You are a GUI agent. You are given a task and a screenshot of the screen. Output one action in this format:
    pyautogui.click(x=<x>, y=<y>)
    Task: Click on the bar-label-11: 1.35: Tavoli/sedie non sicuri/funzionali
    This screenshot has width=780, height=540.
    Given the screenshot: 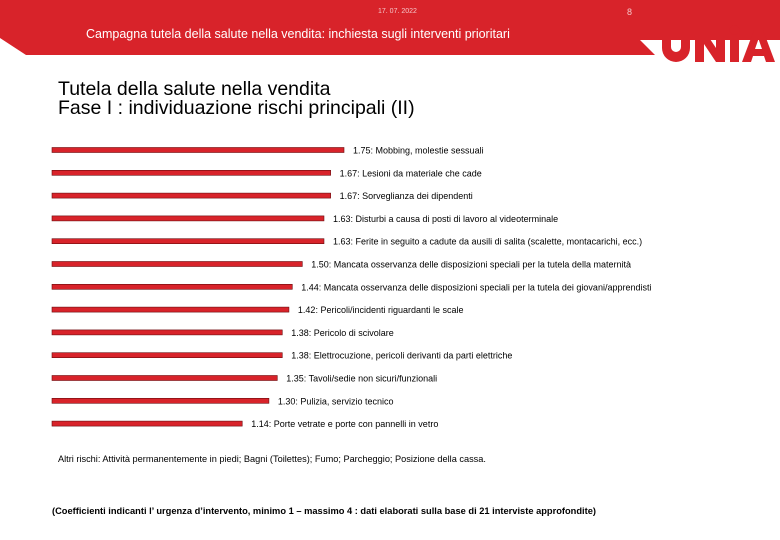 What is the action you would take?
    pyautogui.click(x=361, y=379)
    